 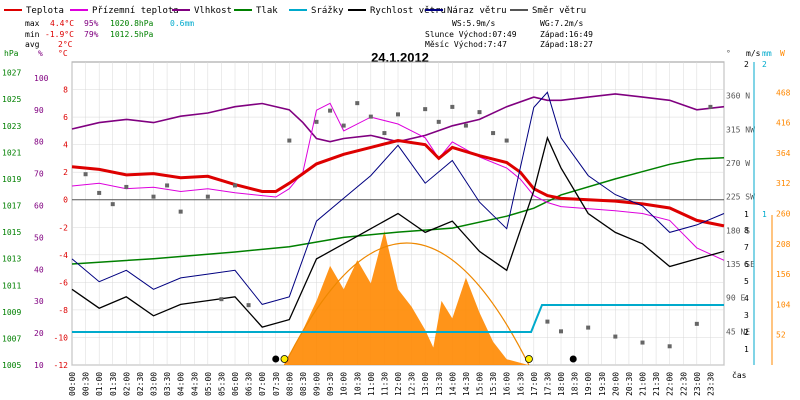 What do you see at coordinates (65, 44) in the screenshot?
I see `stat-avg-temp: 2°C` at bounding box center [65, 44].